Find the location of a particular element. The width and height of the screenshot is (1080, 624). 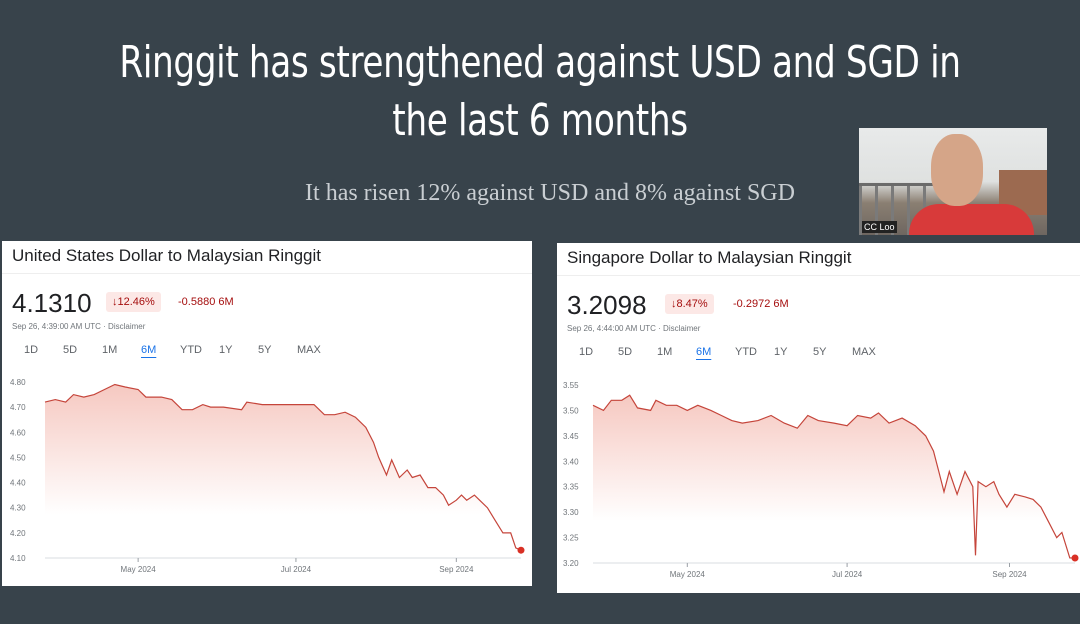

participant-name: CC Loo is located at coordinates (879, 227).